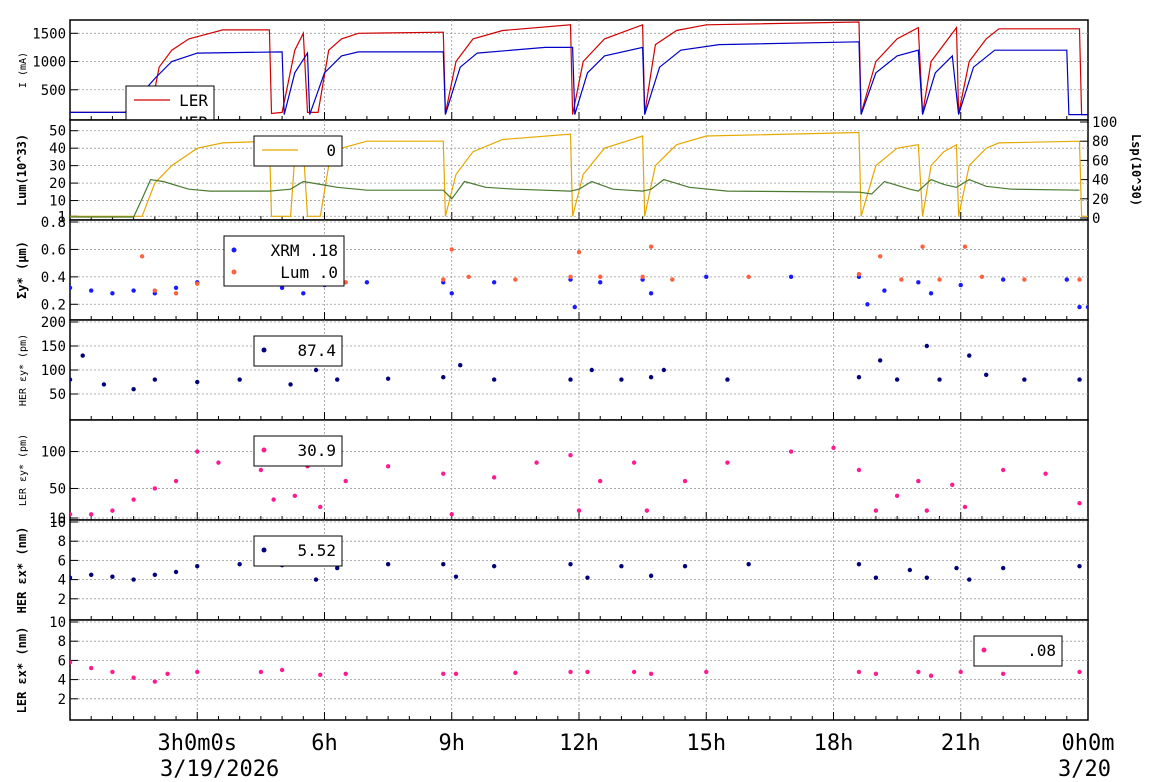  I want to click on legend: XRM .18 Lum .0, so click(284, 261).